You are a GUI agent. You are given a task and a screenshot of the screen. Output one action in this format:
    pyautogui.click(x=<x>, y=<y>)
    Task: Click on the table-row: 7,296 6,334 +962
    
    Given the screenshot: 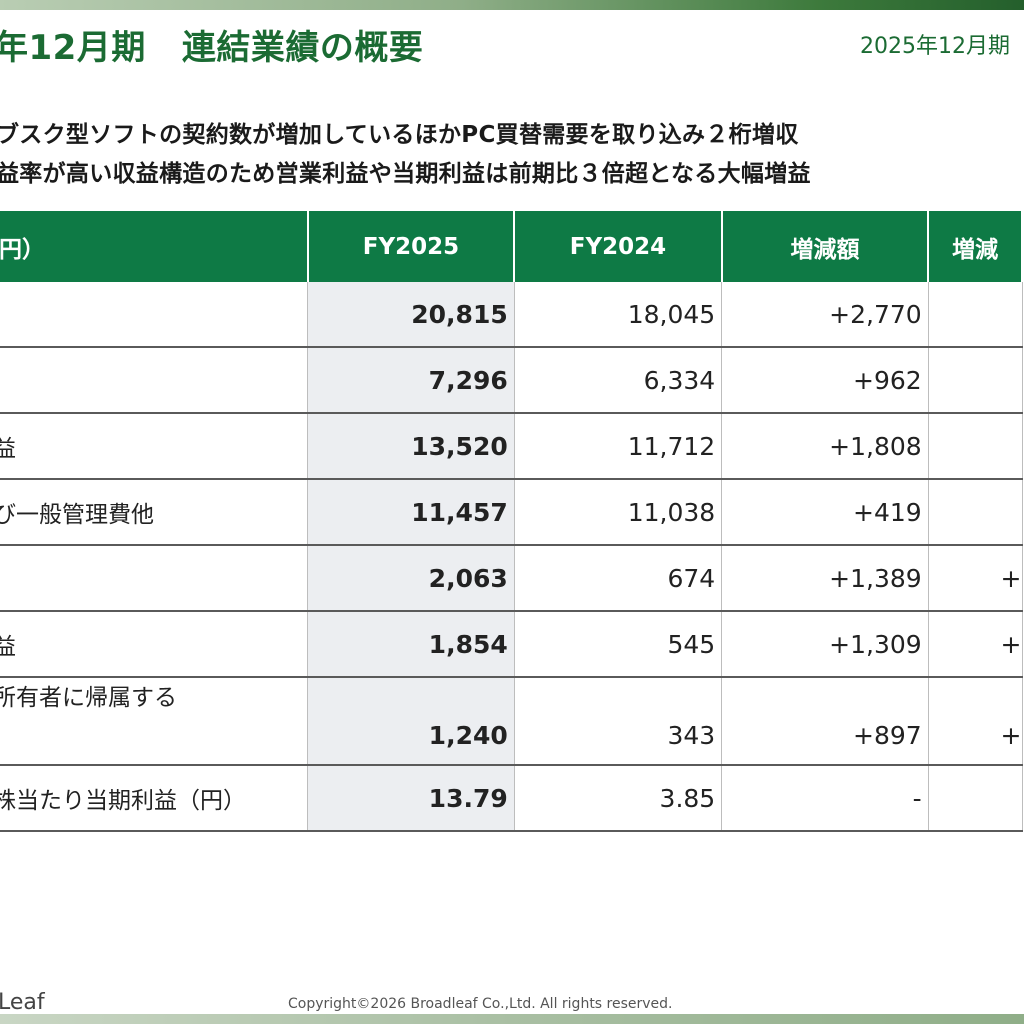 What is the action you would take?
    pyautogui.click(x=511, y=380)
    